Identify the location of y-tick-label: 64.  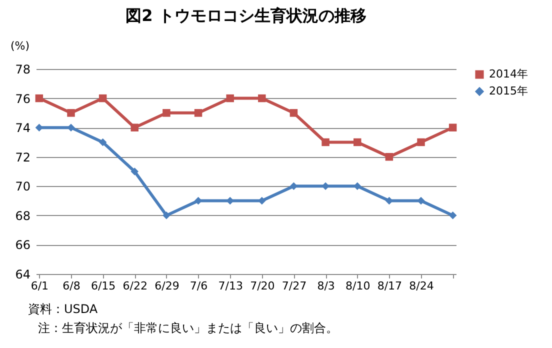
(22, 275).